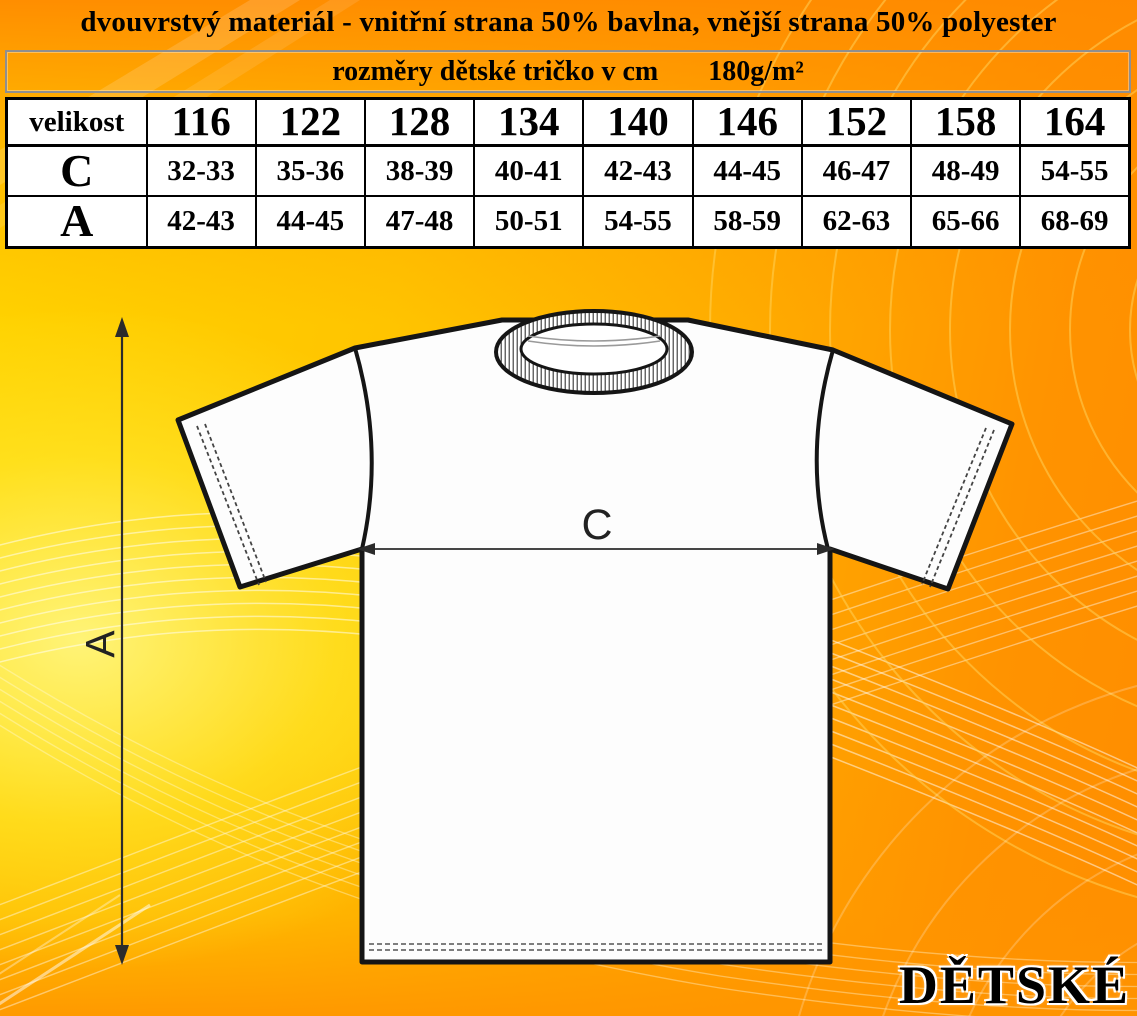  What do you see at coordinates (122, 955) in the screenshot?
I see `arrow-down-icon` at bounding box center [122, 955].